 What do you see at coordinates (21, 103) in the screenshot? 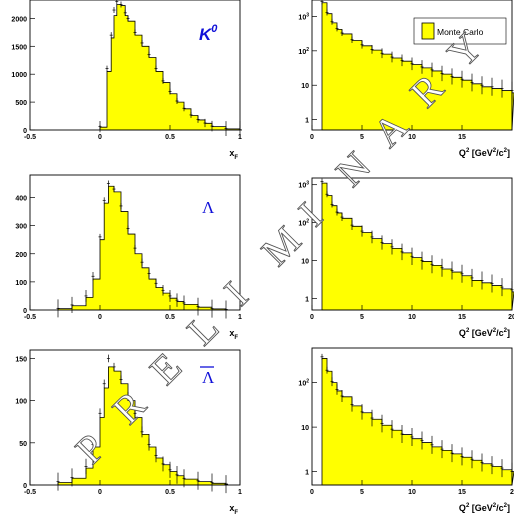
I see `y-tick-label: 500` at bounding box center [21, 103].